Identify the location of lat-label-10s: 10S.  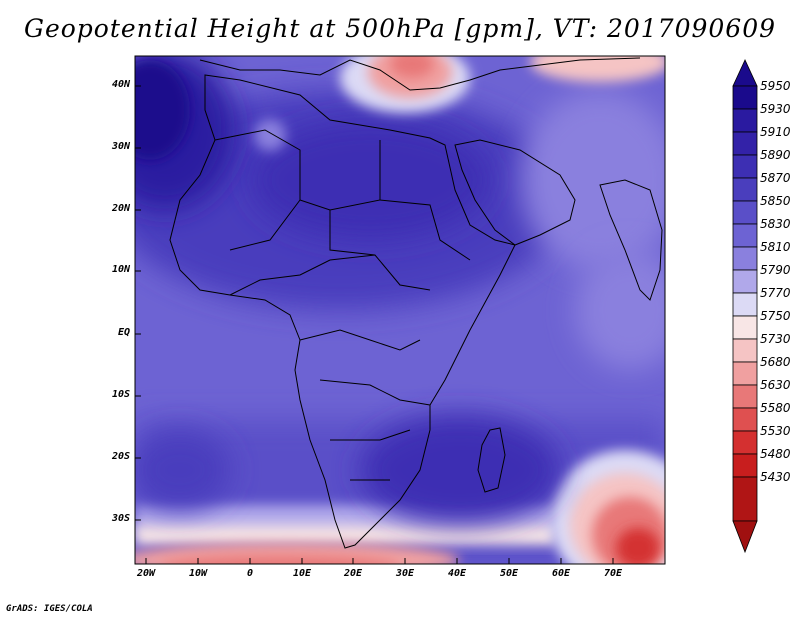
(120, 394).